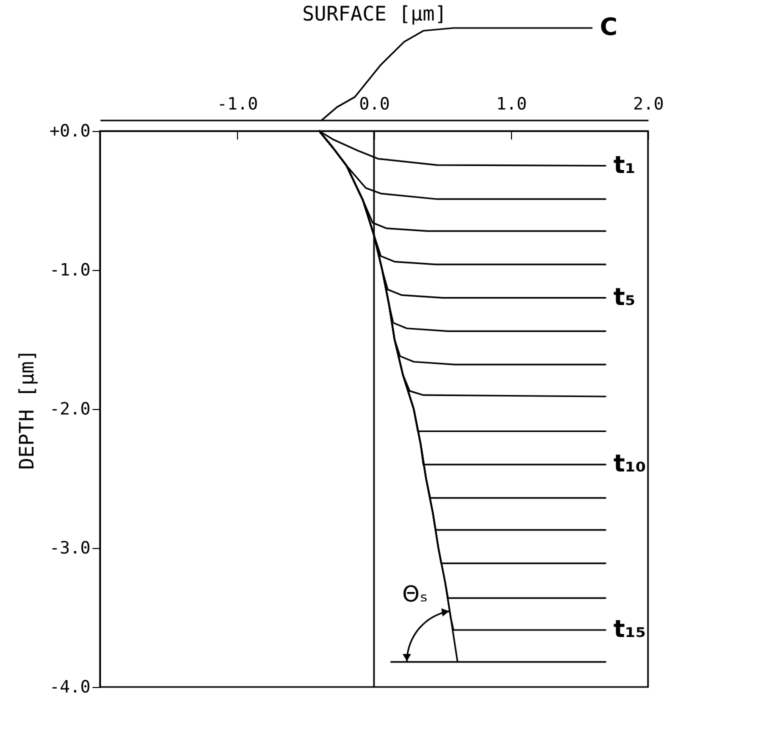 The image size is (771, 746). Describe the element at coordinates (648, 104) in the screenshot. I see `x-tick-label: 2.0` at that location.